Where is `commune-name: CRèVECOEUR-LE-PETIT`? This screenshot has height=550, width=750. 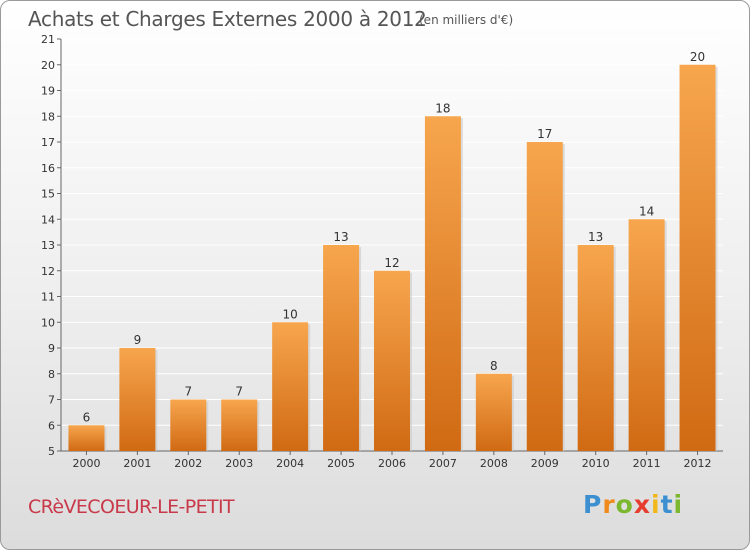
commune-name: CRèVECOEUR-LE-PETIT is located at coordinates (131, 507).